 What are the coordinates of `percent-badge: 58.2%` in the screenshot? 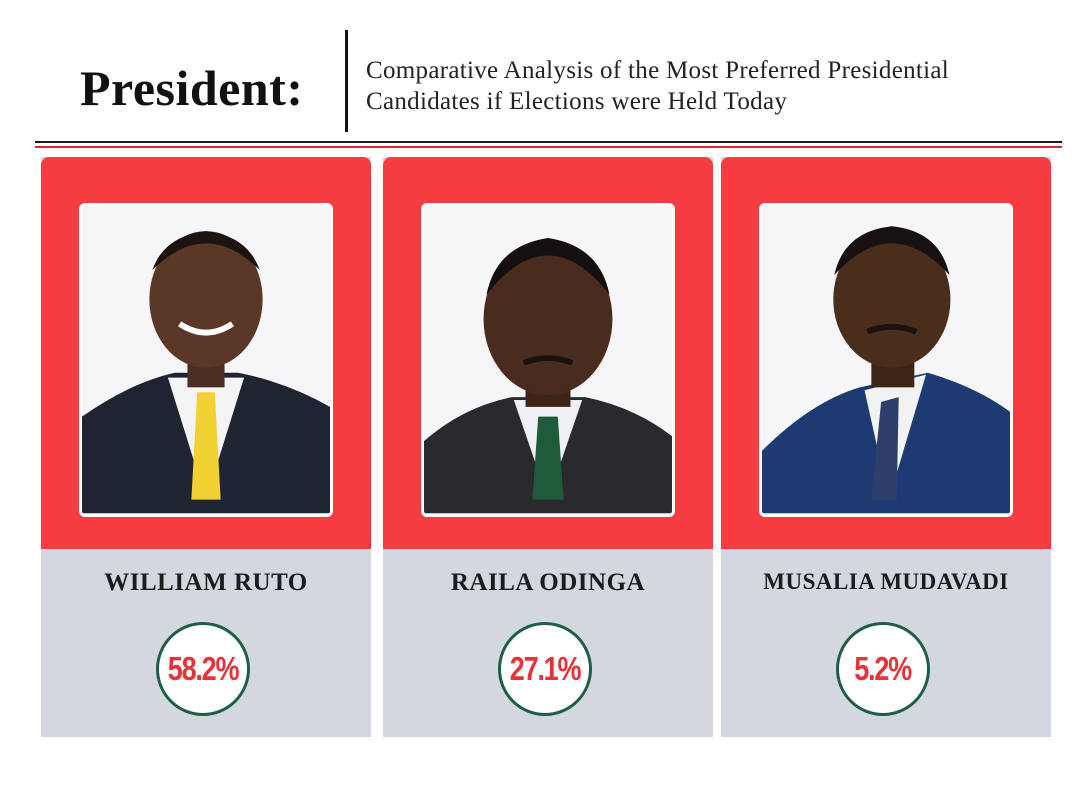 It's located at (203, 669).